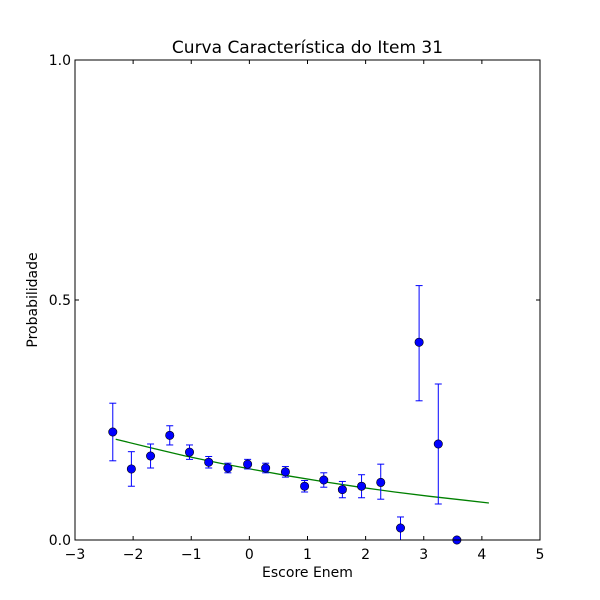 The image size is (600, 600). Describe the element at coordinates (60, 541) in the screenshot. I see `y-tick-label: 0.0` at that location.